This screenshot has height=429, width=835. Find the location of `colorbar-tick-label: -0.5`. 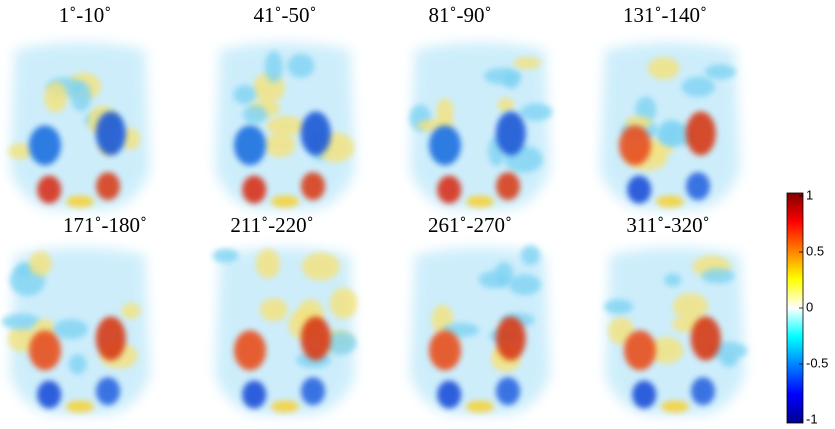

colorbar-tick-label: -0.5 is located at coordinates (817, 362).